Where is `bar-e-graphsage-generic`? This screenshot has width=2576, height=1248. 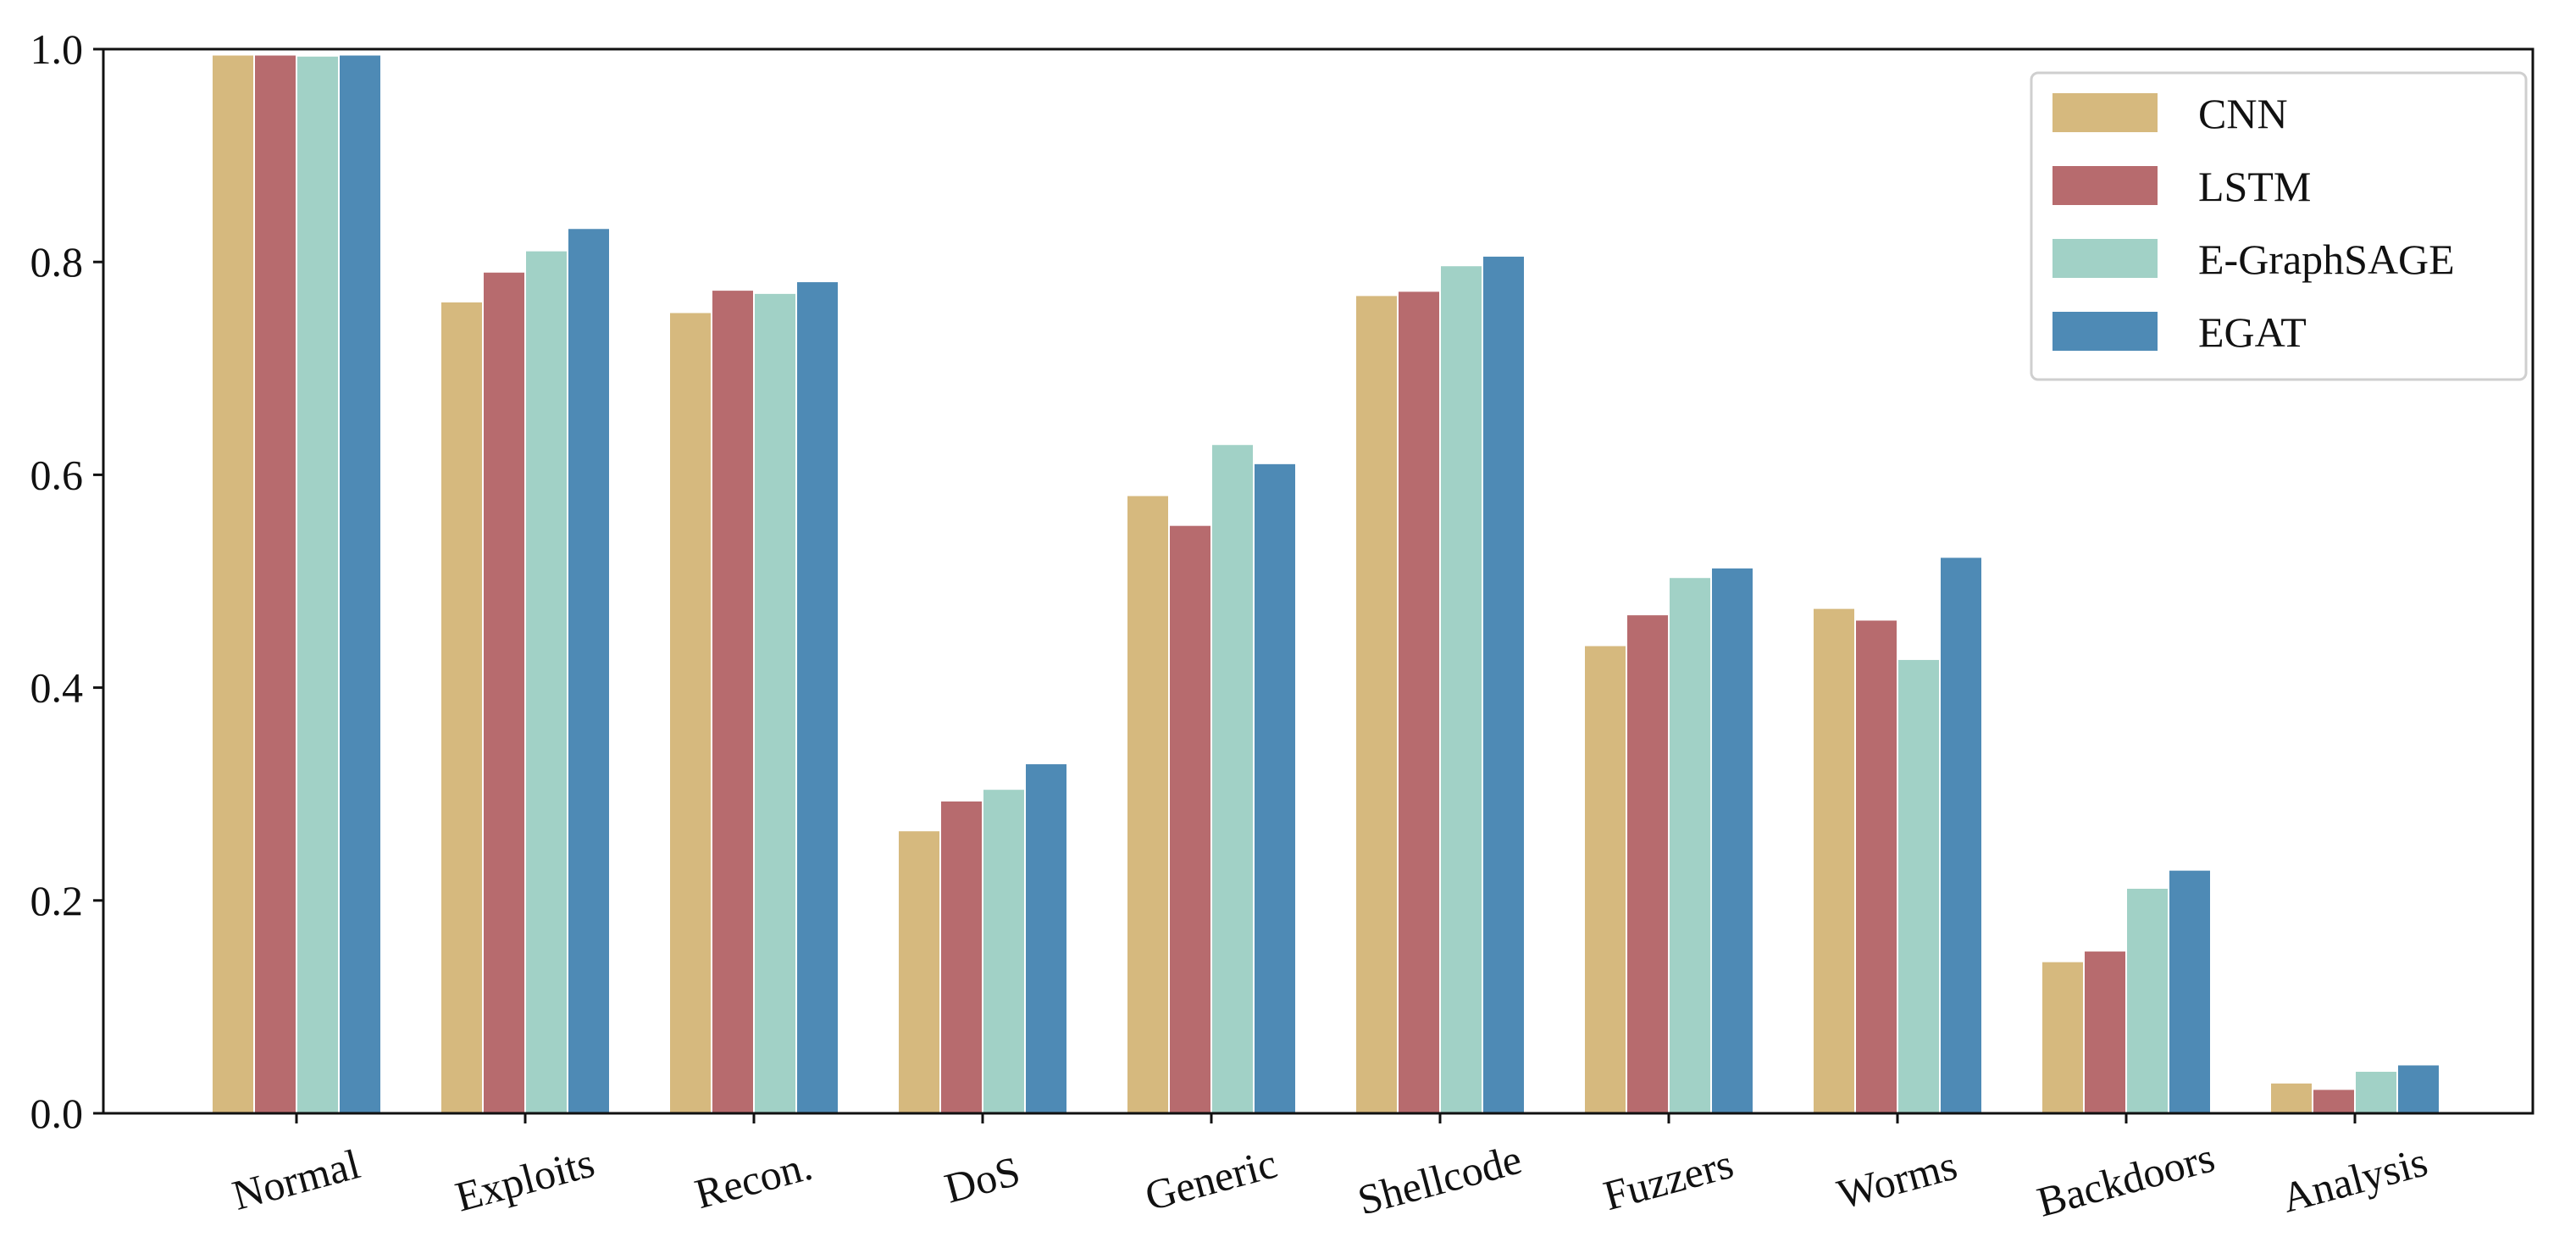
bar-e-graphsage-generic is located at coordinates (1232, 779).